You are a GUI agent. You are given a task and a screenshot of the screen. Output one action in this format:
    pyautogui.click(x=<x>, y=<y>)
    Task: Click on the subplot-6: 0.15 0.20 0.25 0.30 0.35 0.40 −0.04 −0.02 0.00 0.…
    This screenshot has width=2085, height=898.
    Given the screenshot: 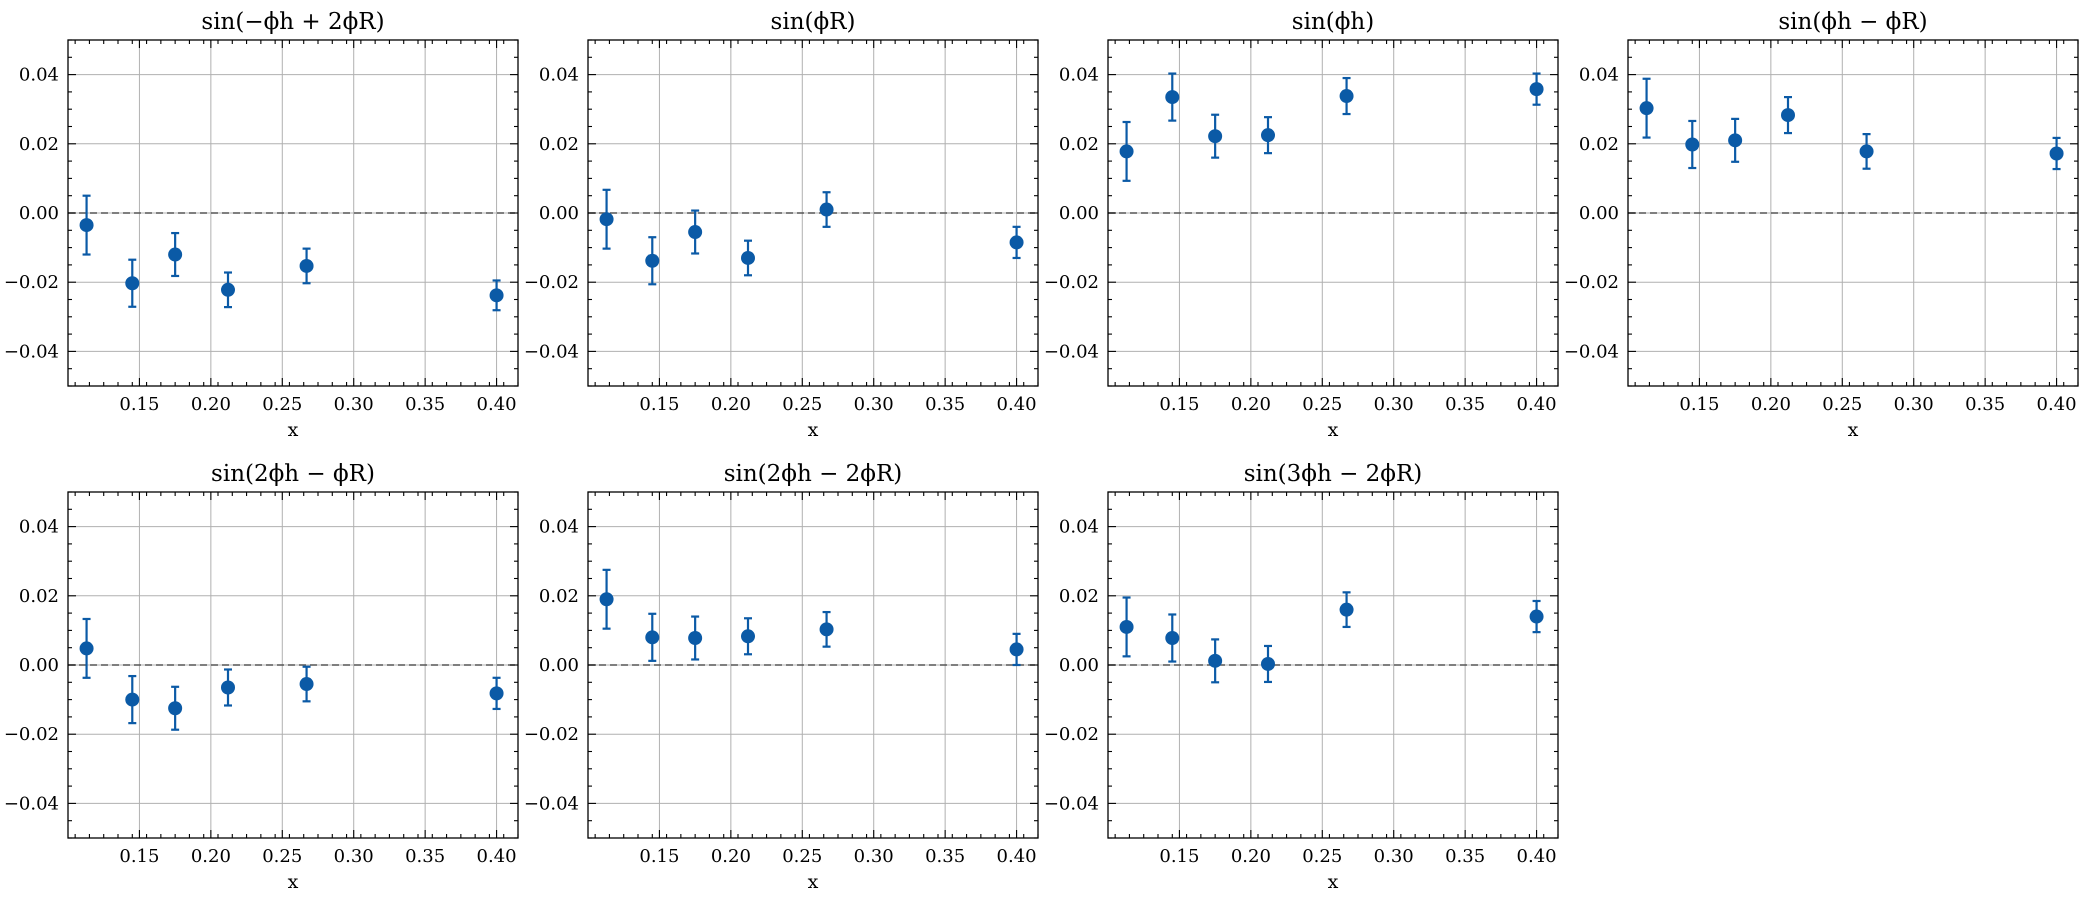 What is the action you would take?
    pyautogui.click(x=781, y=677)
    